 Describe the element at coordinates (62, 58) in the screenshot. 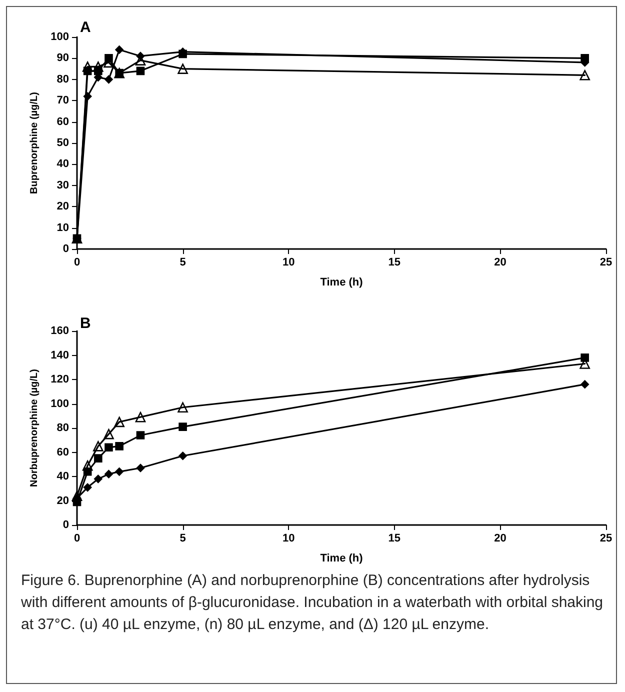

I see `y-tick-label: 90` at that location.